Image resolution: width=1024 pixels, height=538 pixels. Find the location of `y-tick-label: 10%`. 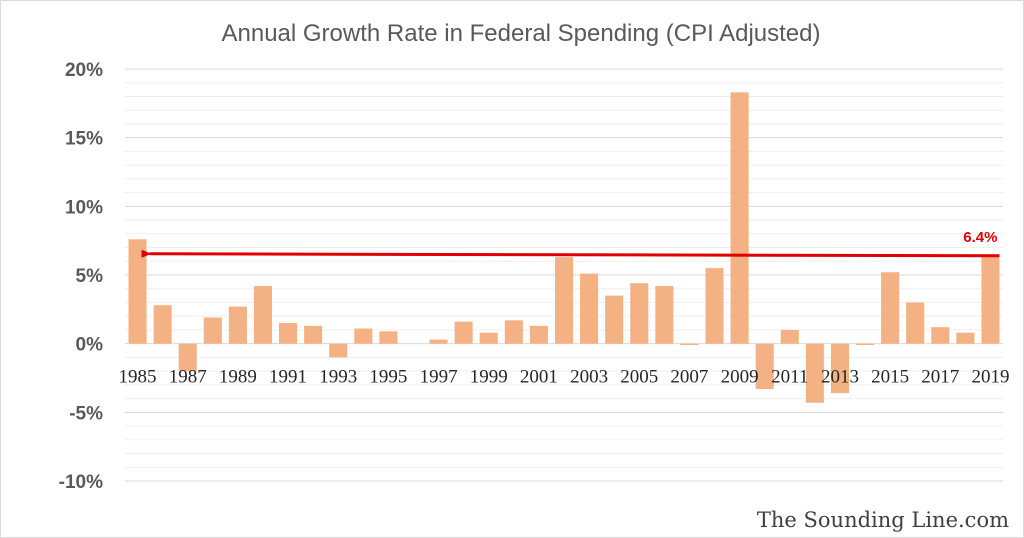

y-tick-label: 10% is located at coordinates (84, 207).